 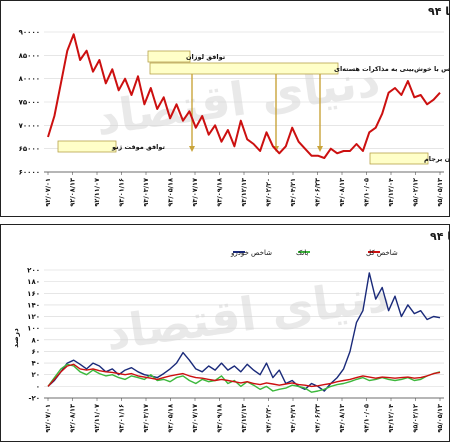 What do you see at coordinates (314, 253) in the screenshot?
I see `chart2-legend: شاخص کل بانک شاخص خودرو` at bounding box center [314, 253].